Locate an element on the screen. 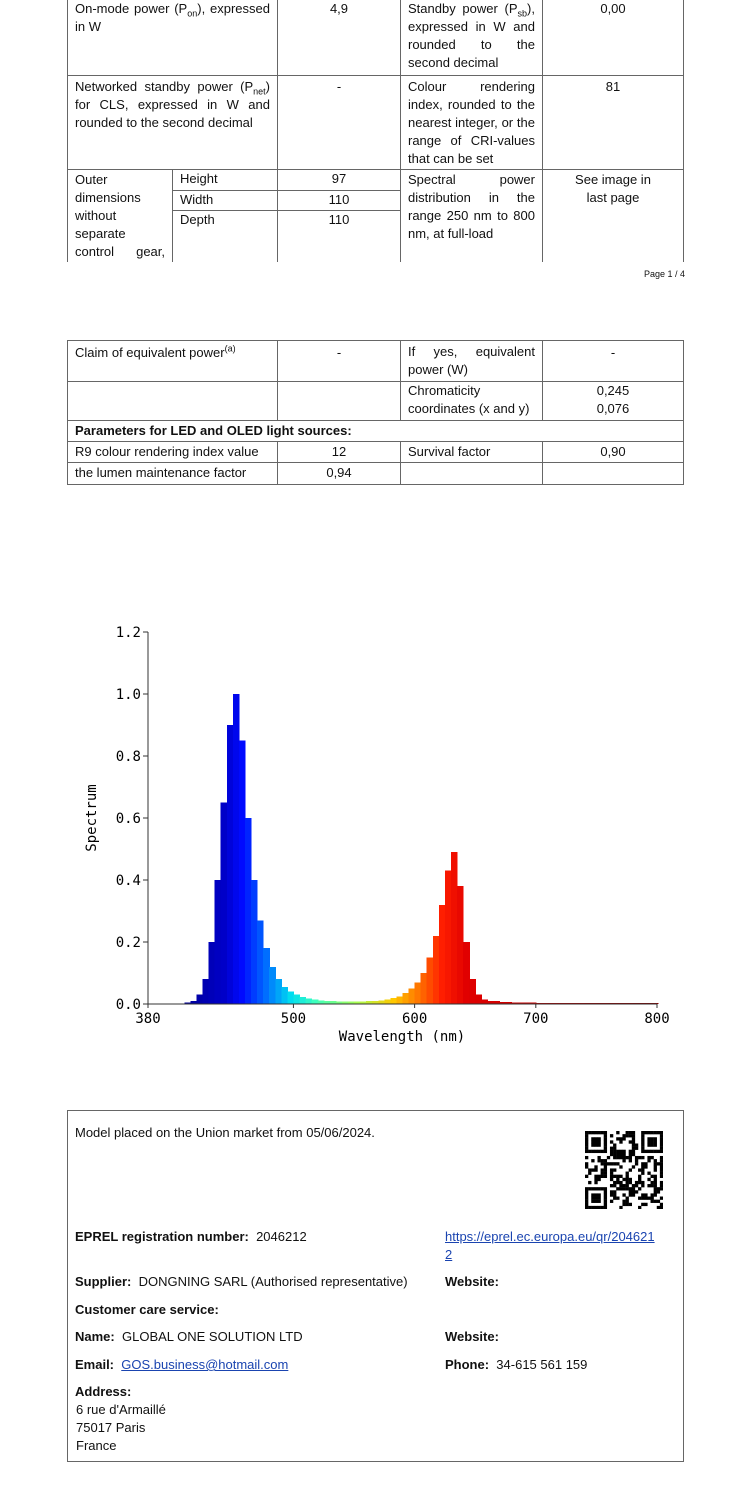  qr-code is located at coordinates (624, 1170).